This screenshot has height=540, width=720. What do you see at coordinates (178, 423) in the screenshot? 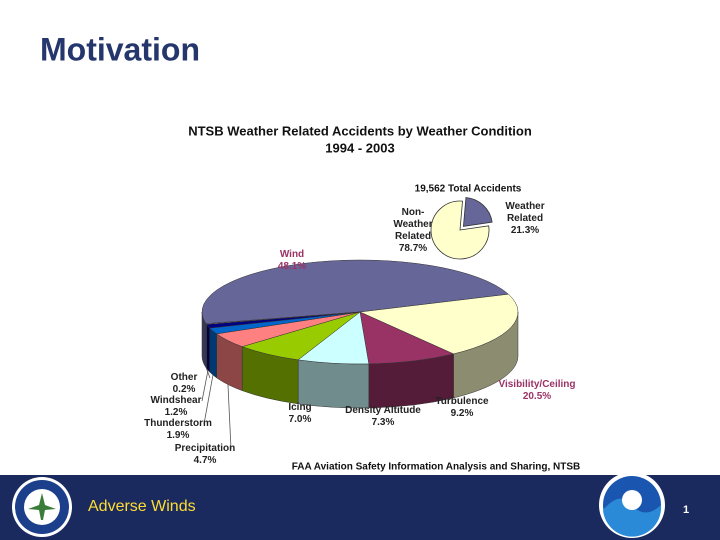
I see `category-label: Thunderstorm` at bounding box center [178, 423].